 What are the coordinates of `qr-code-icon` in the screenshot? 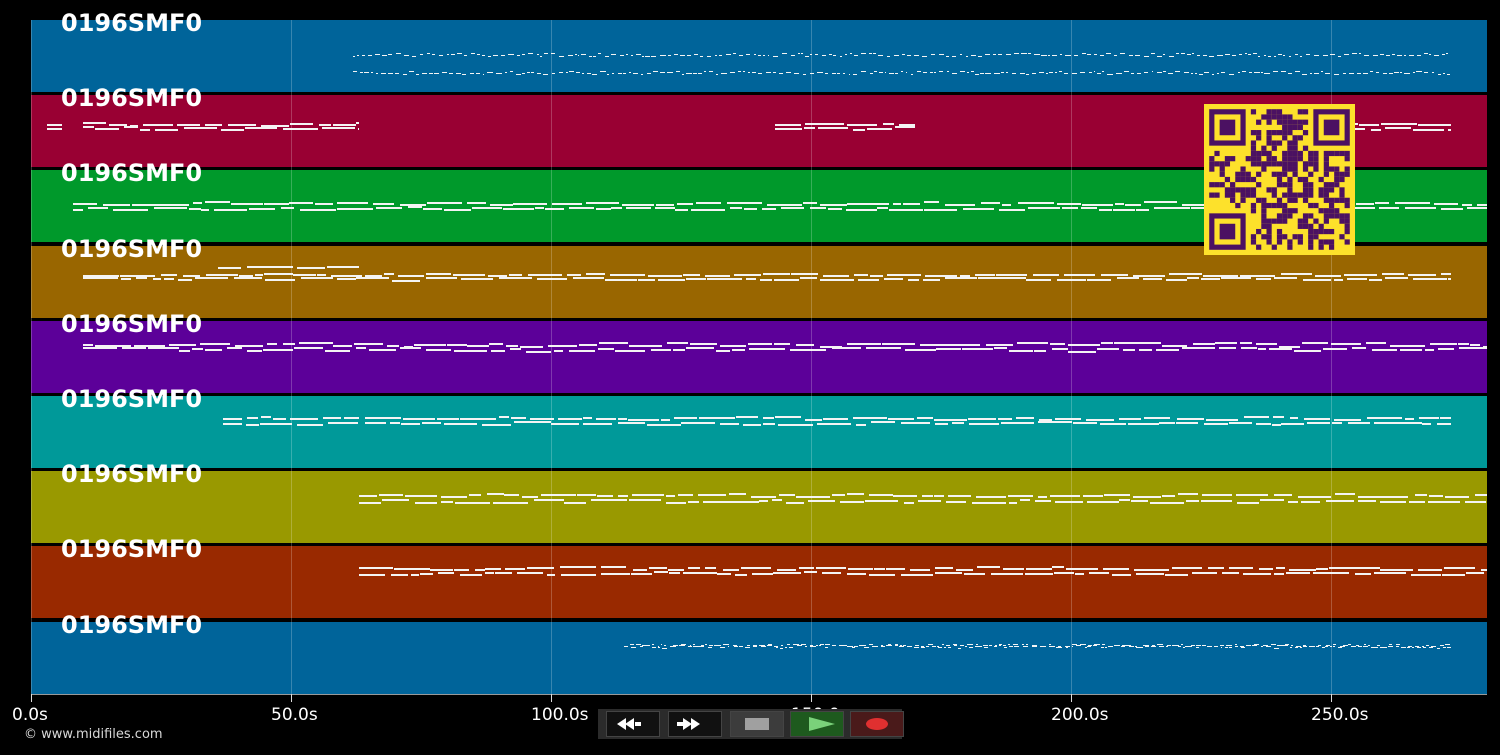 It's located at (1279, 179).